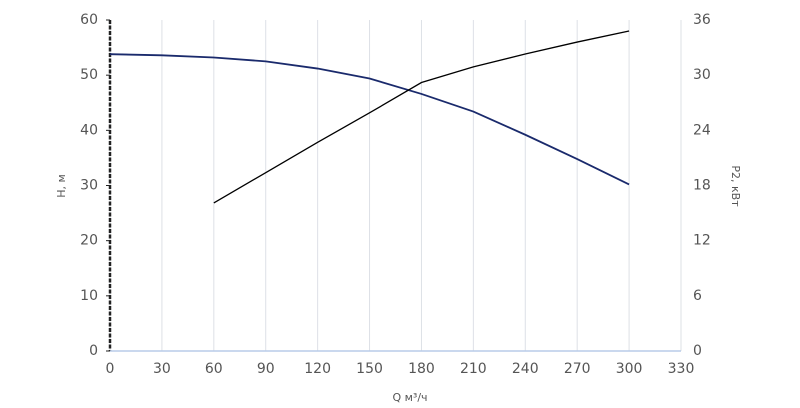 The width and height of the screenshot is (800, 408). I want to click on x-tick-label: 60, so click(214, 369).